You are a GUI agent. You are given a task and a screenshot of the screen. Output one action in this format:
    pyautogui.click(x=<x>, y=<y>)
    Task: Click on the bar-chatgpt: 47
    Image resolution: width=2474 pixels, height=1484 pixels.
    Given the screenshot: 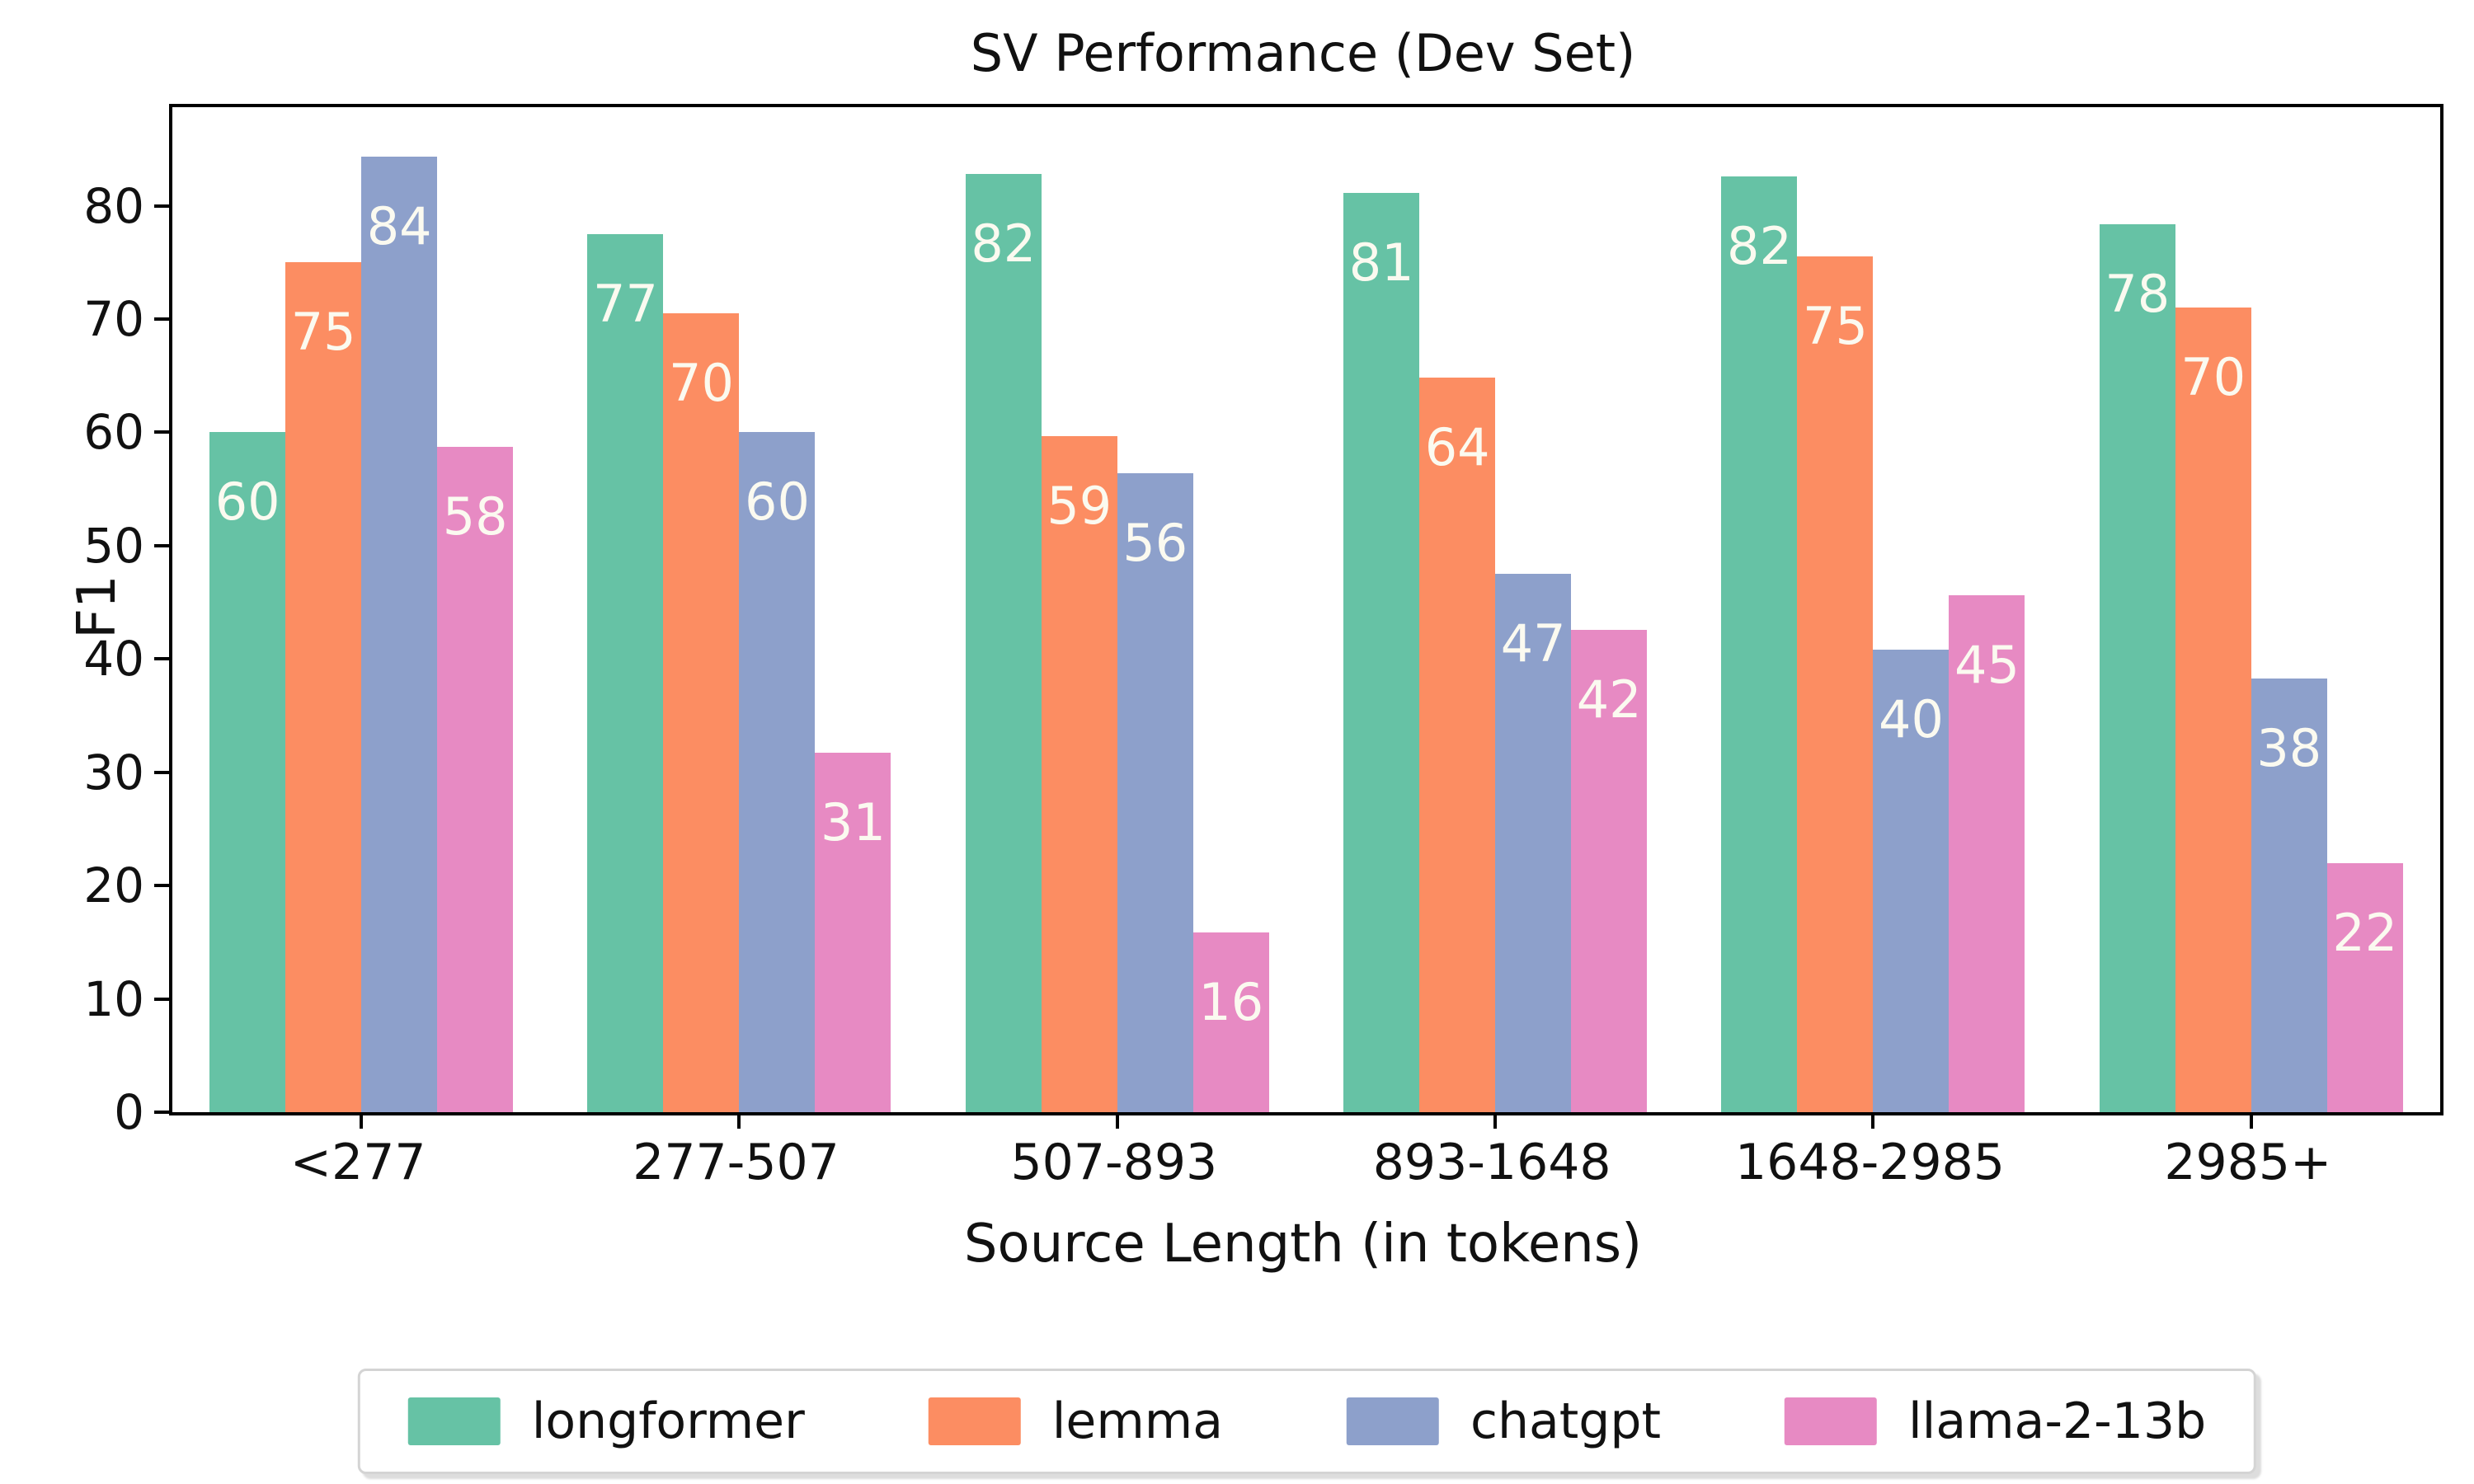 What is the action you would take?
    pyautogui.click(x=1533, y=843)
    